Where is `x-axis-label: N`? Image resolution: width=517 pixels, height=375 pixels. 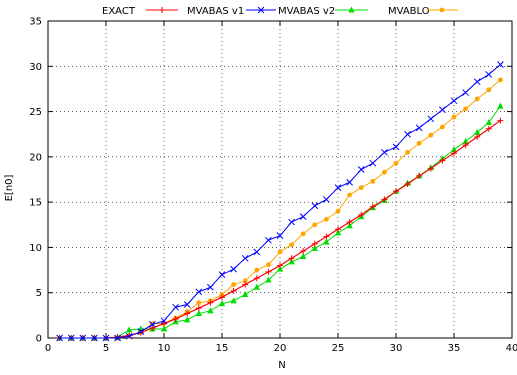 x-axis-label: N is located at coordinates (281, 365).